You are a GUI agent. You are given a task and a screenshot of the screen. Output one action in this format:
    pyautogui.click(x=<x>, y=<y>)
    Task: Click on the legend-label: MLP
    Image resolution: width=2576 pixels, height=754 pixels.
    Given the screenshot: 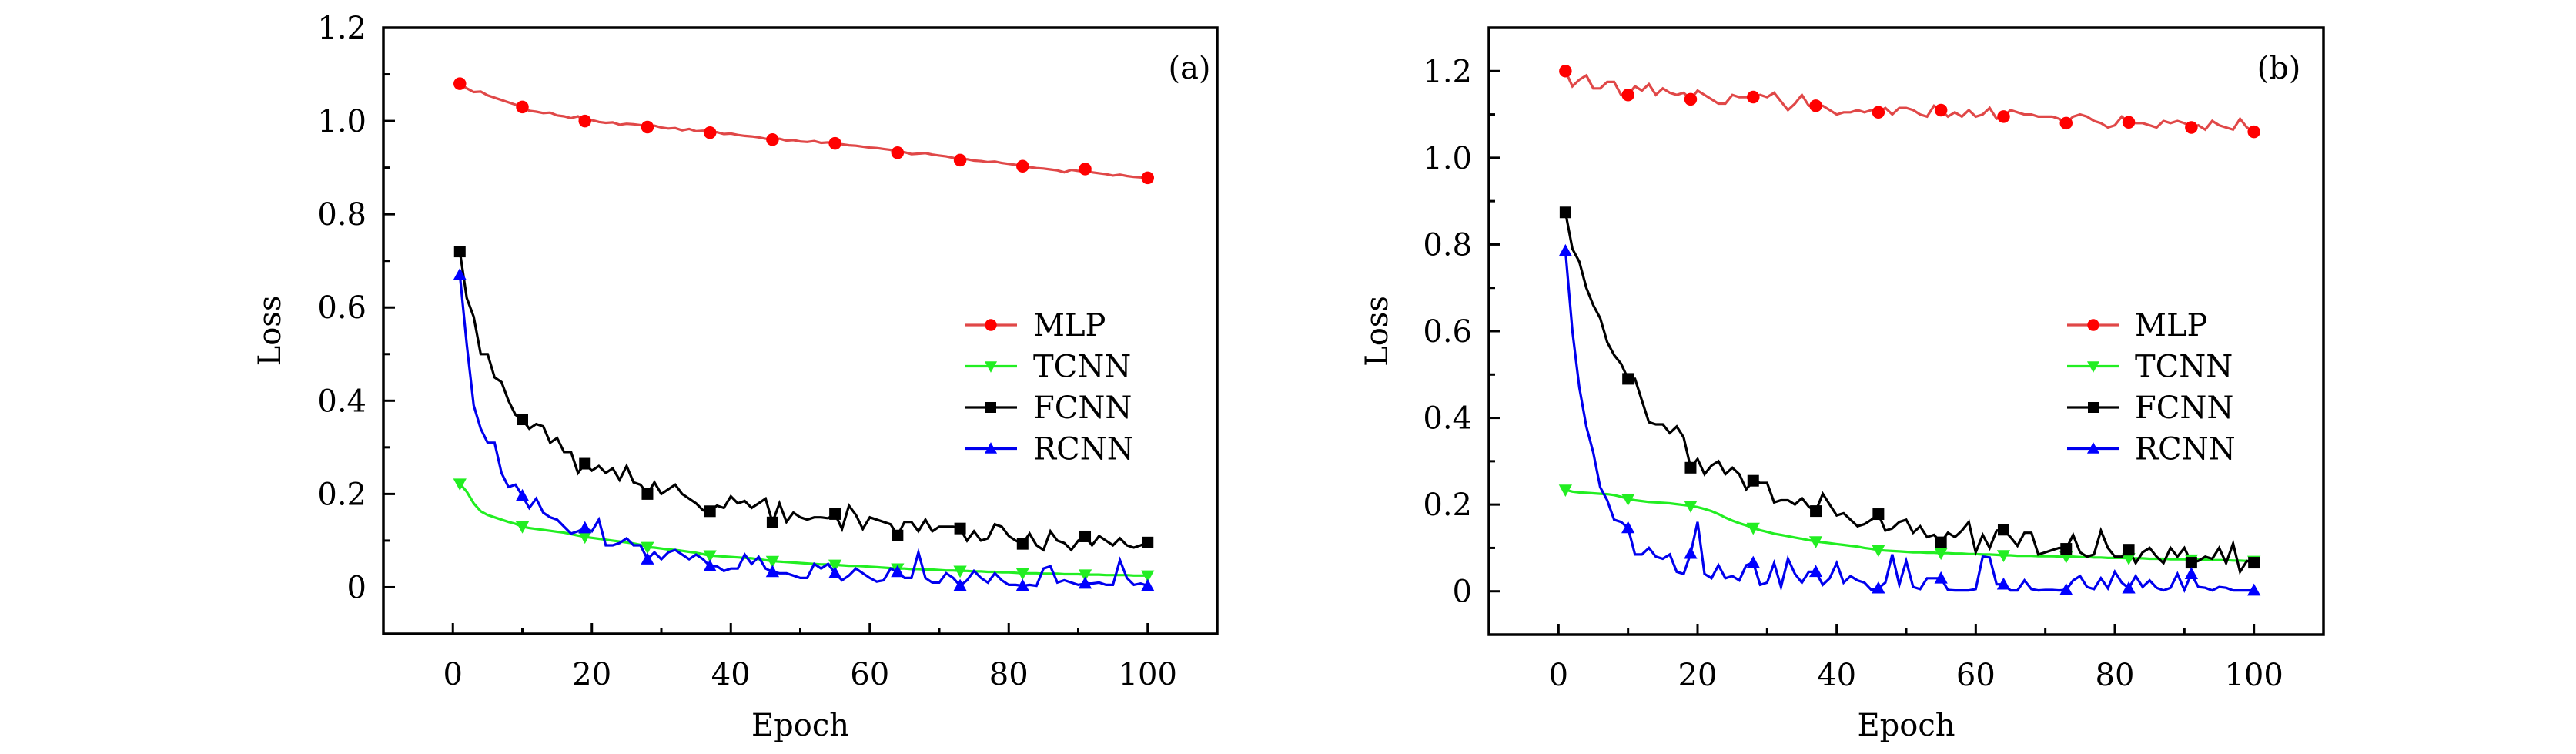 What is the action you would take?
    pyautogui.click(x=1069, y=325)
    